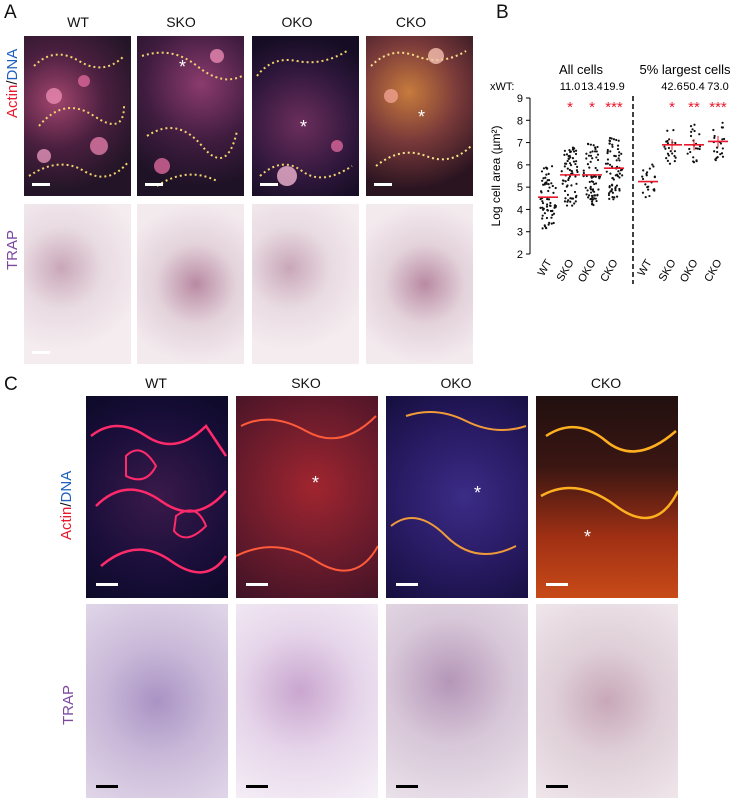 The width and height of the screenshot is (742, 800). Describe the element at coordinates (456, 383) in the screenshot. I see `panel-c-col-oko: OKO` at that location.